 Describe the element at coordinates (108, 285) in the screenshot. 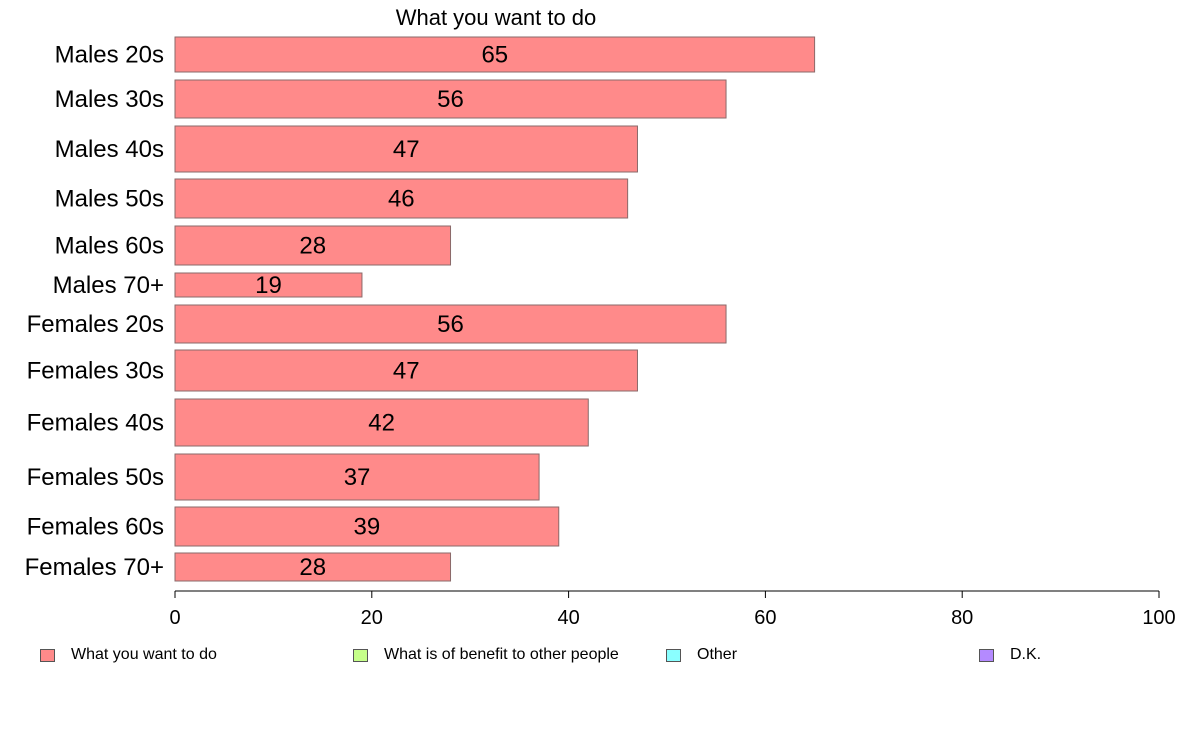

I see `category-label: Males 70+` at that location.